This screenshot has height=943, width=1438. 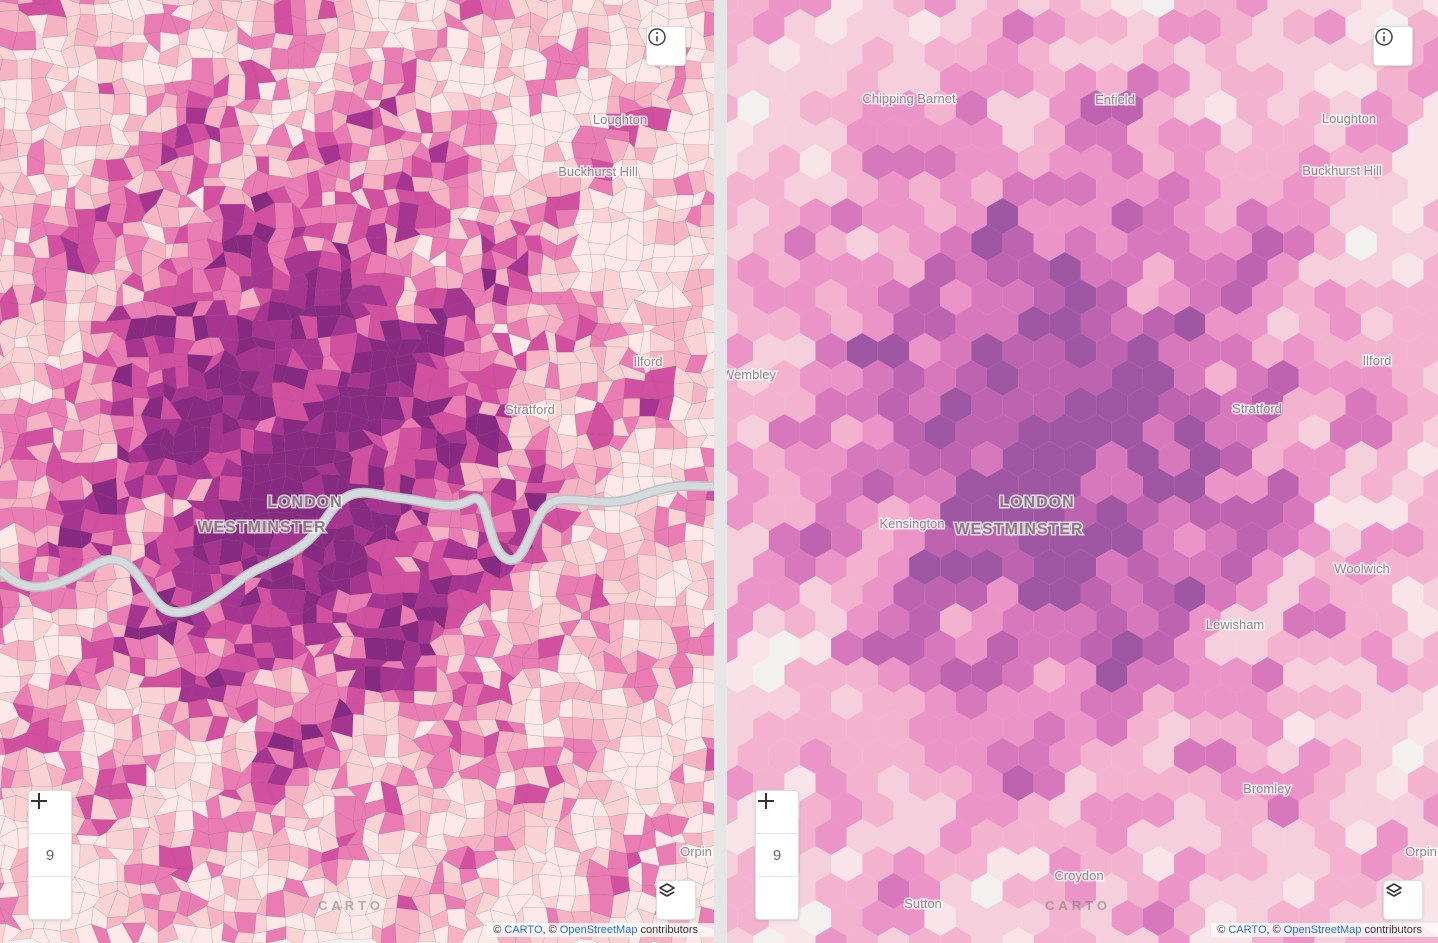 I want to click on place-label: Ilford, so click(x=1377, y=360).